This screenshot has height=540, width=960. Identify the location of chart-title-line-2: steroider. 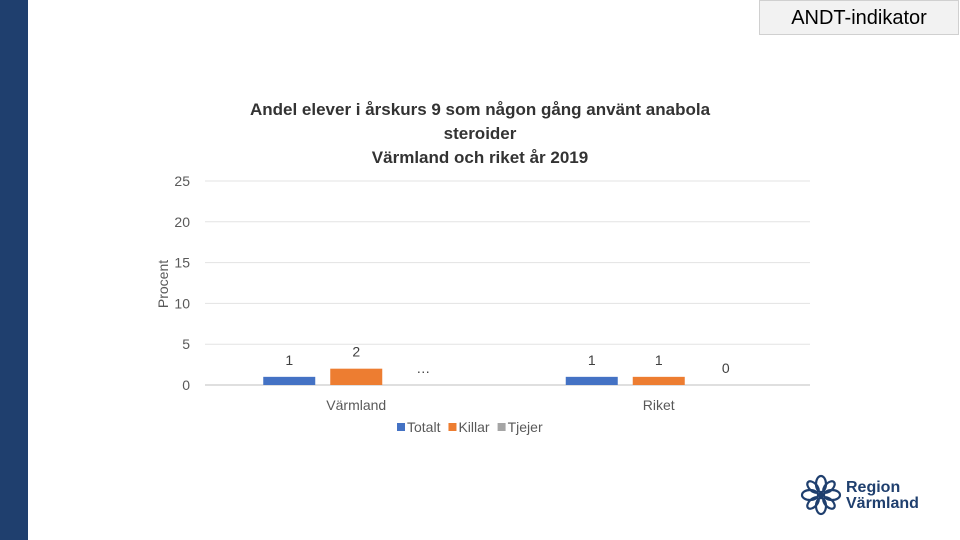
(480, 133).